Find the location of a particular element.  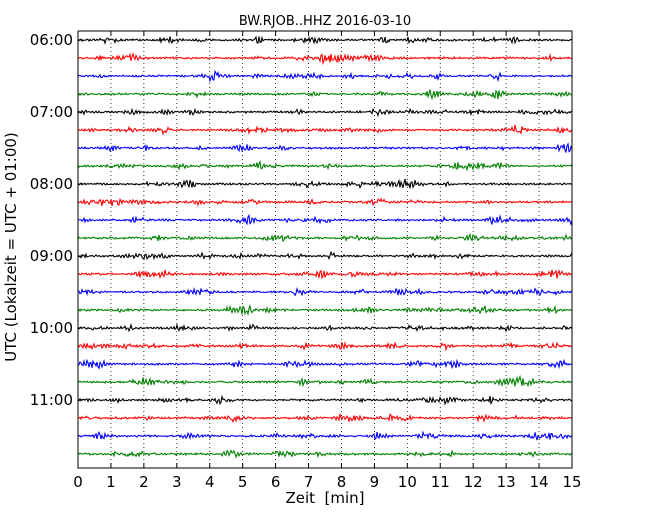

x-tick-label: 9 is located at coordinates (375, 482).